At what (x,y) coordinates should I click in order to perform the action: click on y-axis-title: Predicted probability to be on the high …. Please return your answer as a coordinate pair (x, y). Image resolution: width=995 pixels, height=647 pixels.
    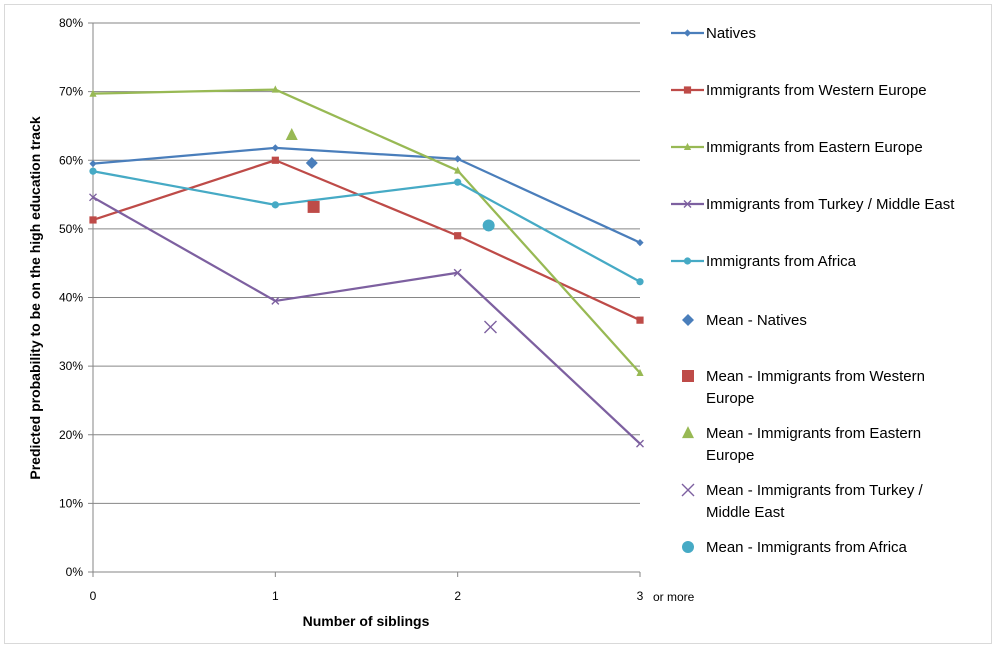
    Looking at the image, I should click on (35, 297).